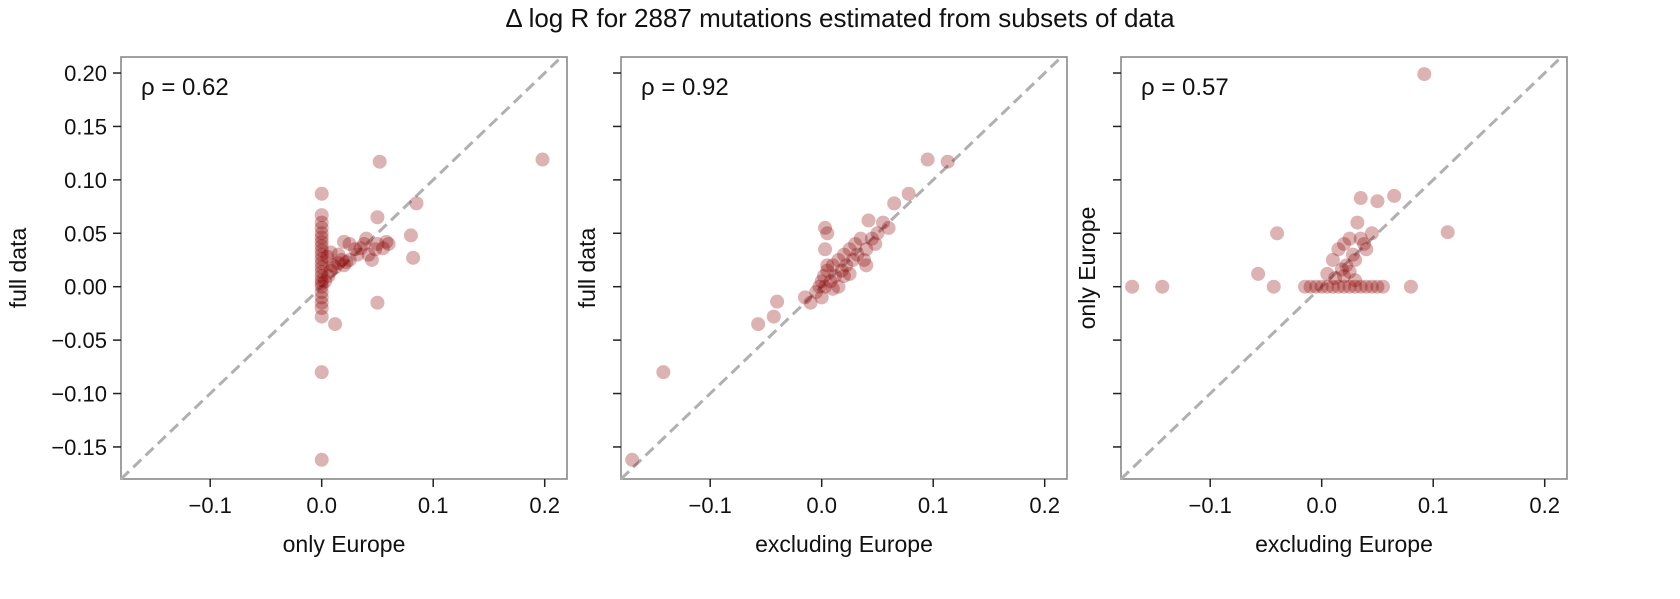 This screenshot has width=1680, height=599. I want to click on x-tick-label: 0.2, so click(1544, 505).